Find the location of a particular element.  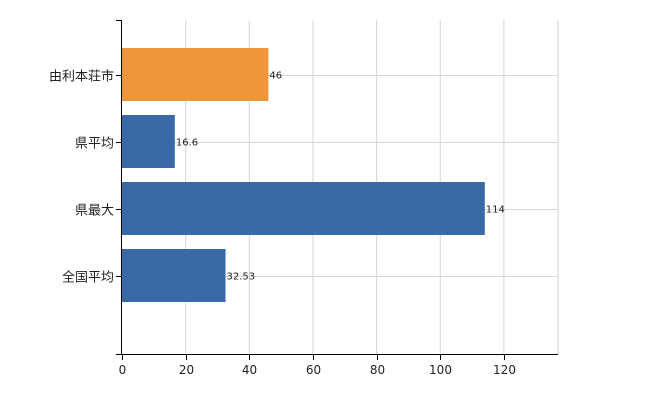

bar-value-label-2: 114 is located at coordinates (495, 210).